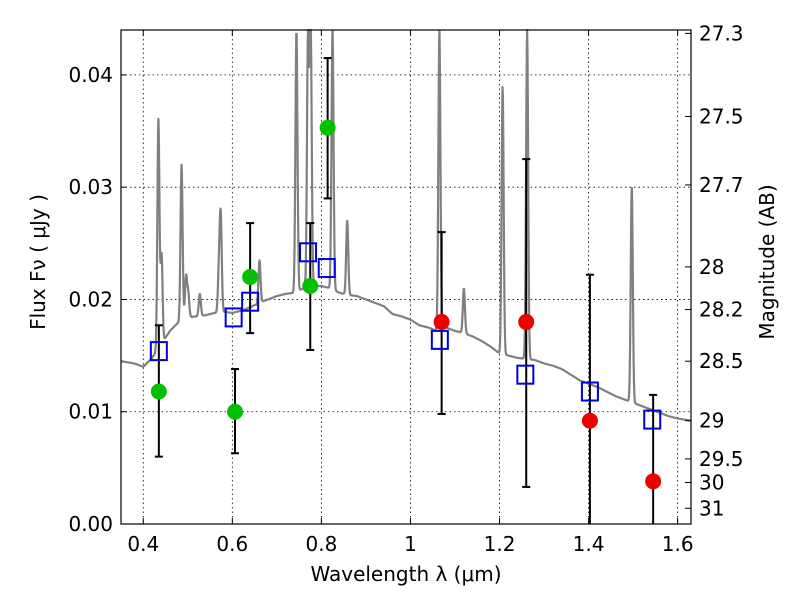 Image resolution: width=800 pixels, height=600 pixels. What do you see at coordinates (721, 116) in the screenshot?
I see `right-tick-label: 27.5` at bounding box center [721, 116].